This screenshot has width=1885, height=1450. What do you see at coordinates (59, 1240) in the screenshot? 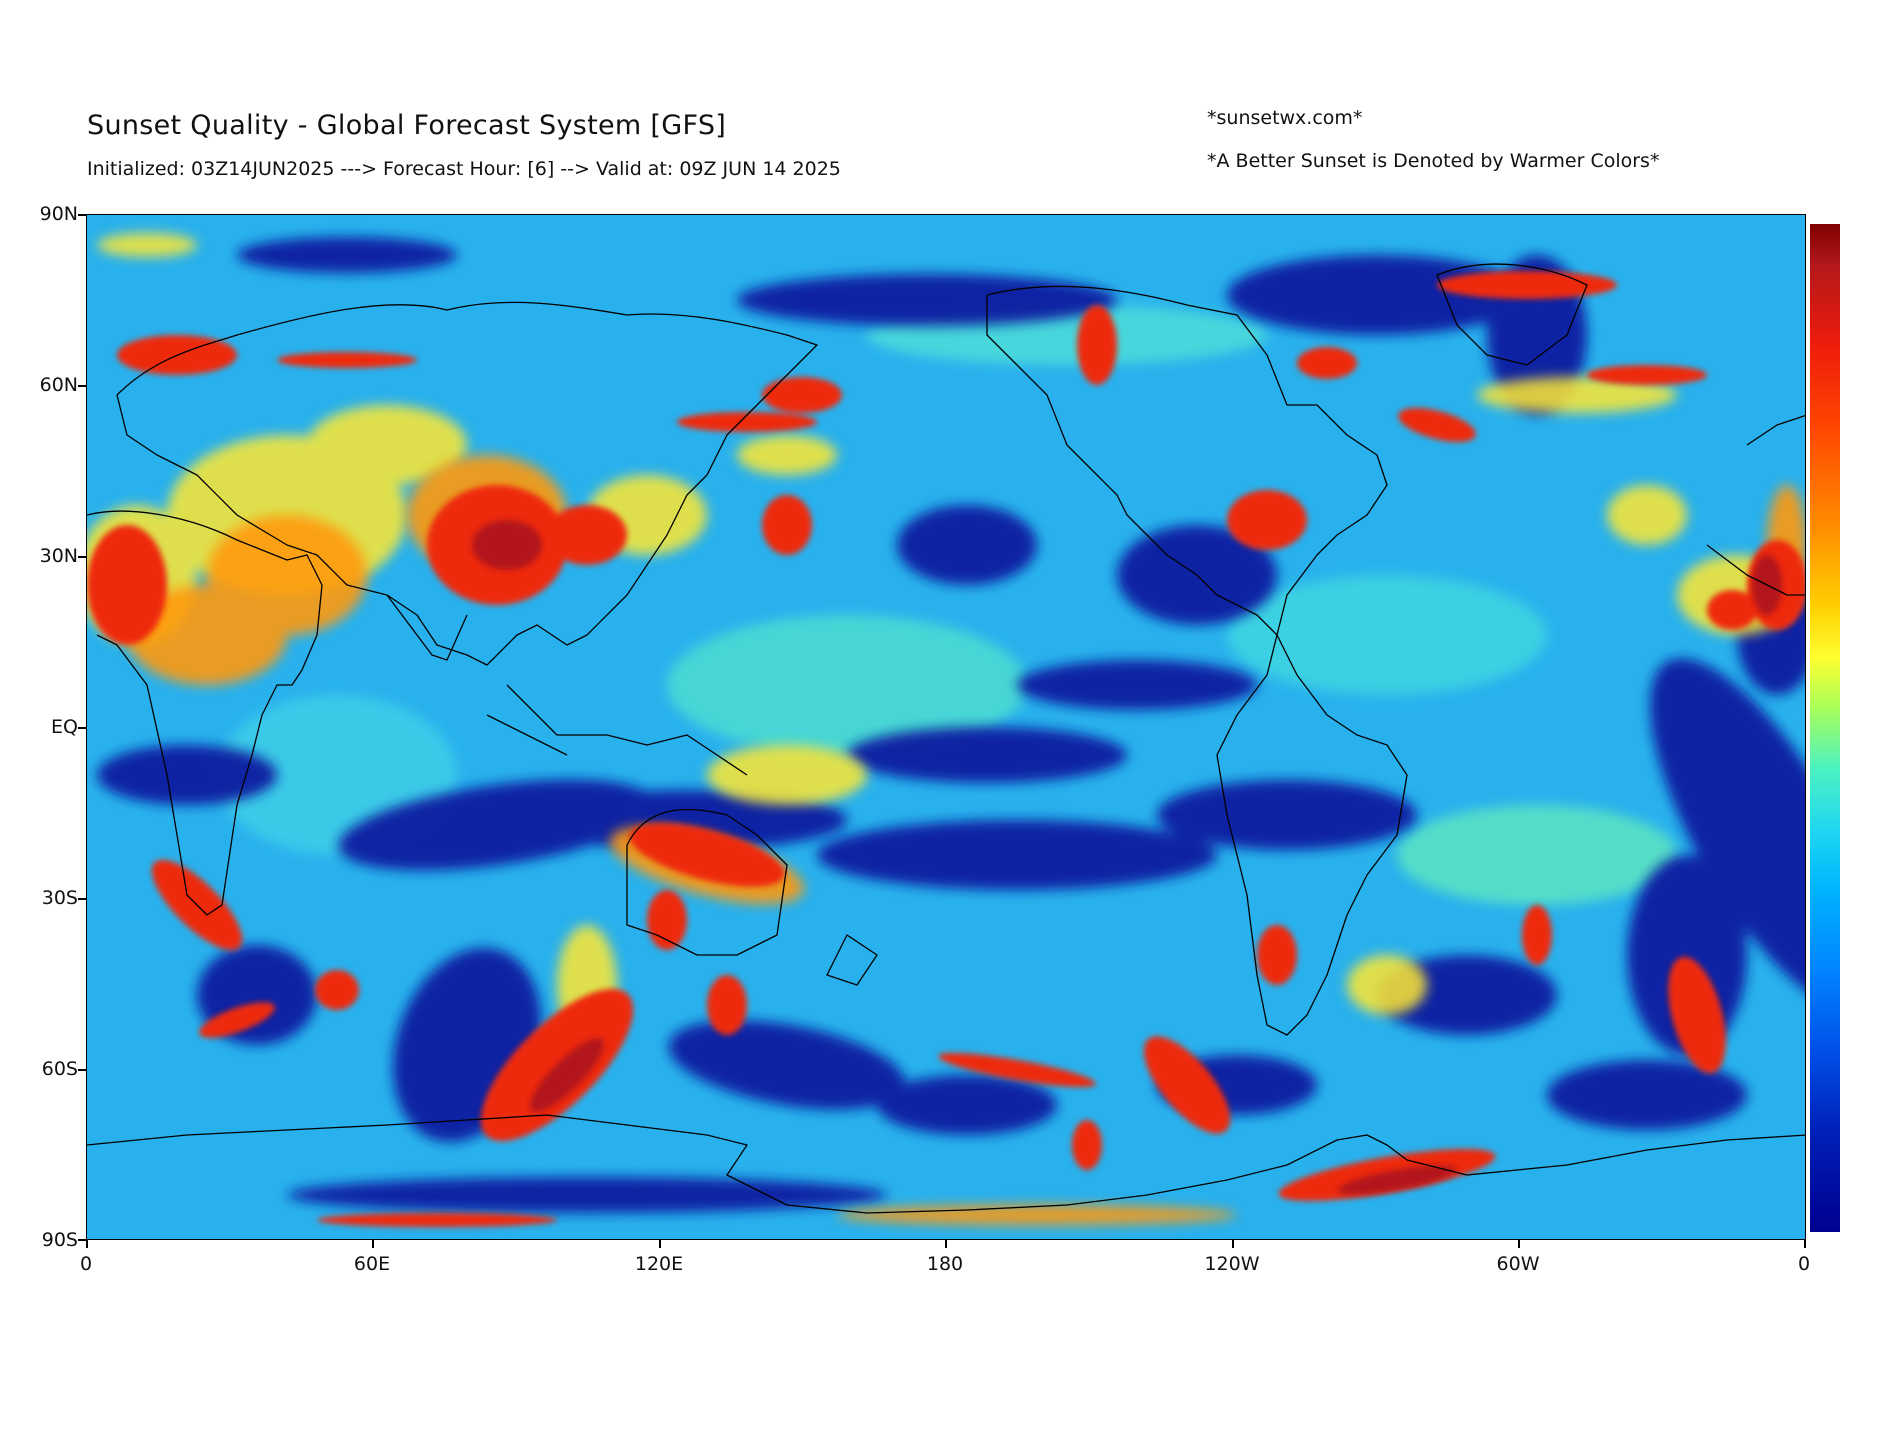
I see `lat-label-90s: 90S` at bounding box center [59, 1240].